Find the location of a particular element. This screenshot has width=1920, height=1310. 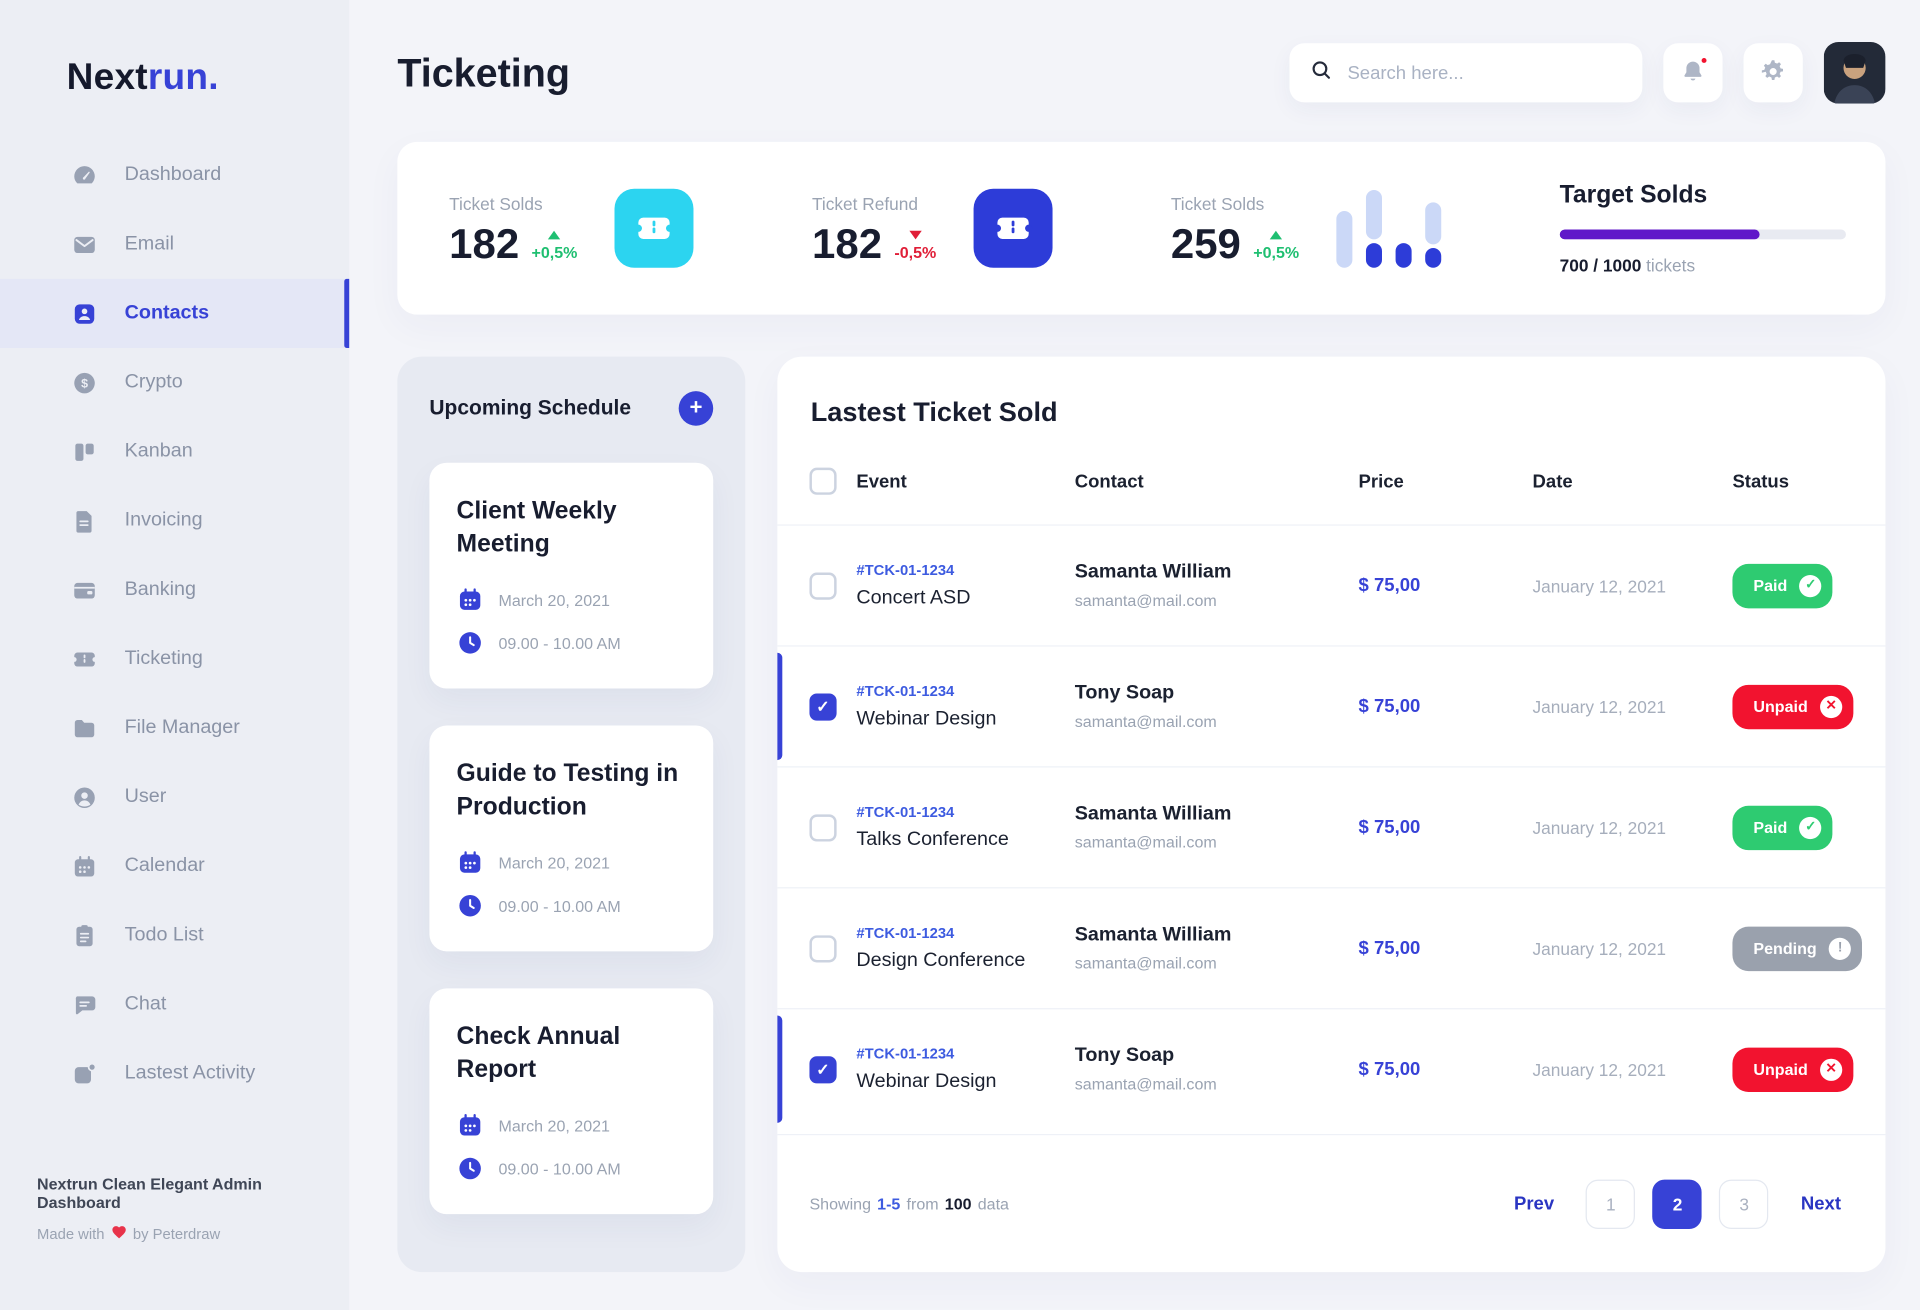

sidebar-item-ticketing: Ticketing is located at coordinates (174, 658).